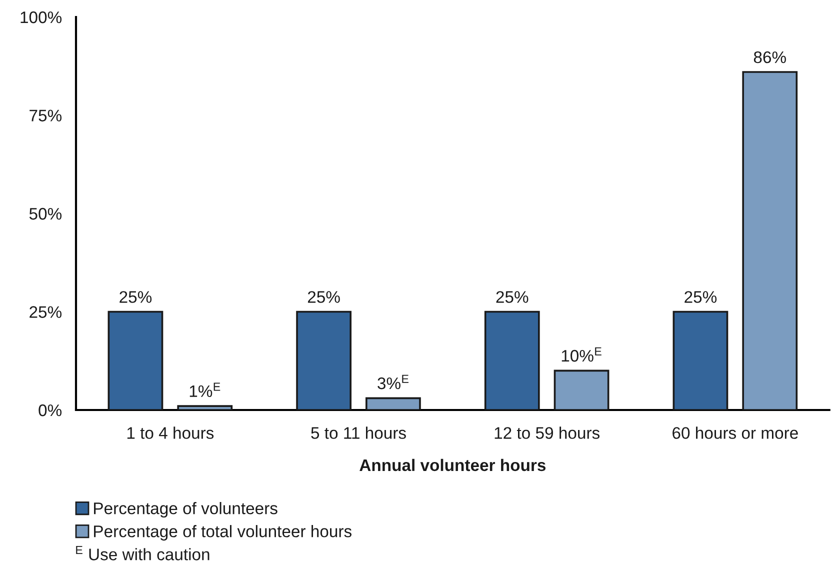 Image resolution: width=831 pixels, height=566 pixels. Describe the element at coordinates (453, 465) in the screenshot. I see `x-axis-title: Annual volunteer hours` at that location.